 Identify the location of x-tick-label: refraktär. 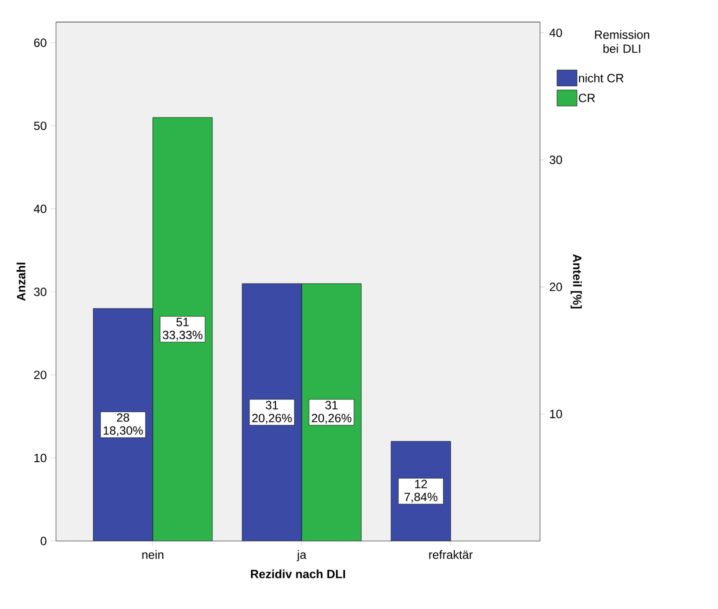
(451, 554).